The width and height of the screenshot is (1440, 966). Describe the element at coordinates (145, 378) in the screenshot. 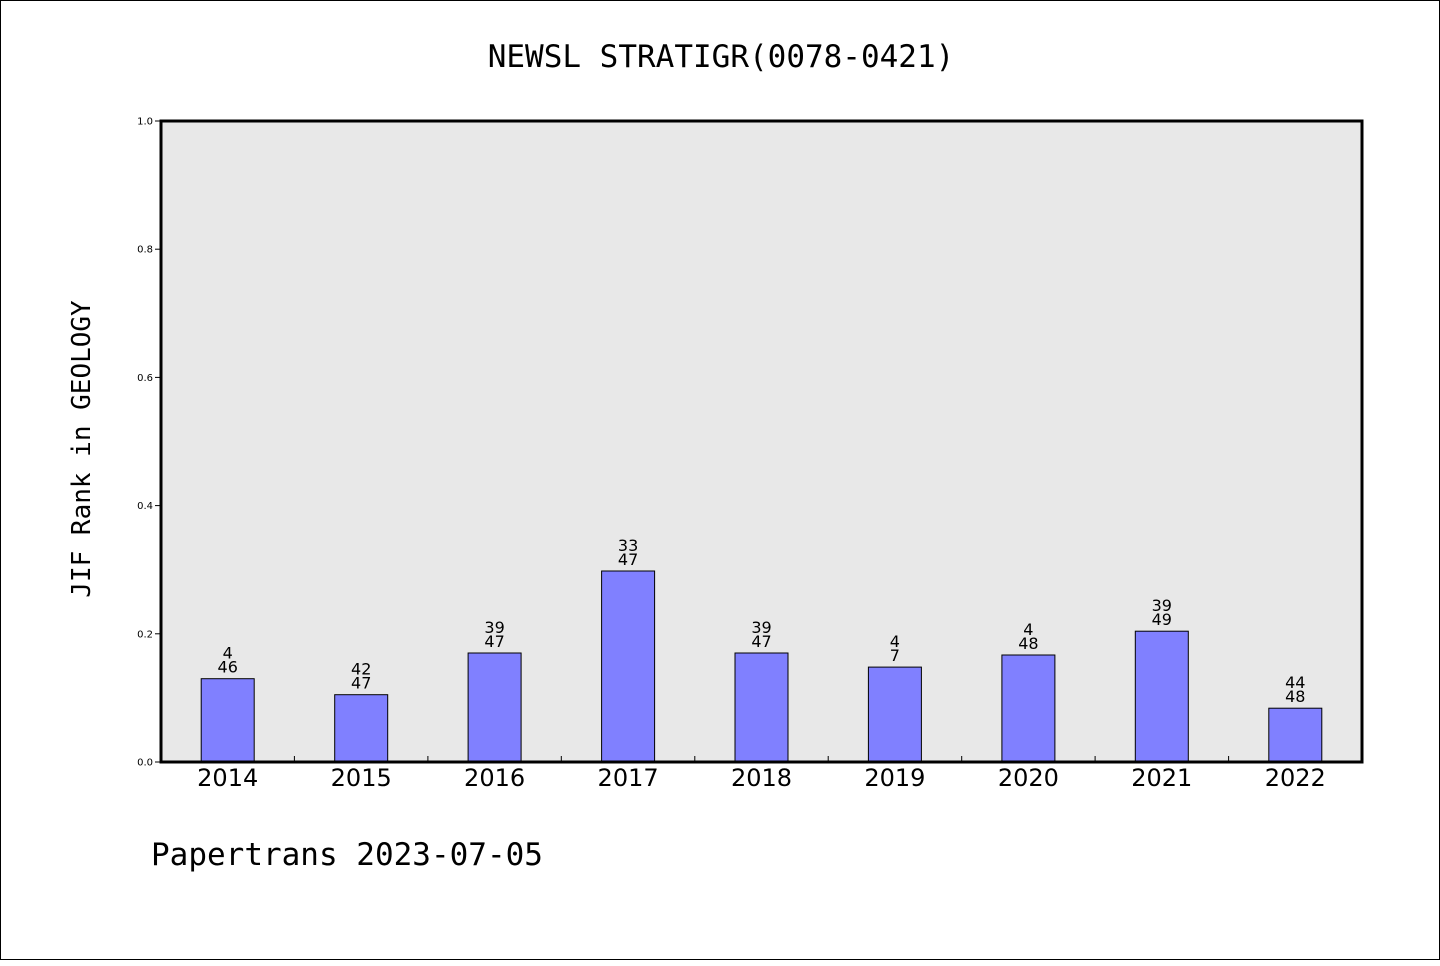

I see `y-tick-label: 0.6` at that location.